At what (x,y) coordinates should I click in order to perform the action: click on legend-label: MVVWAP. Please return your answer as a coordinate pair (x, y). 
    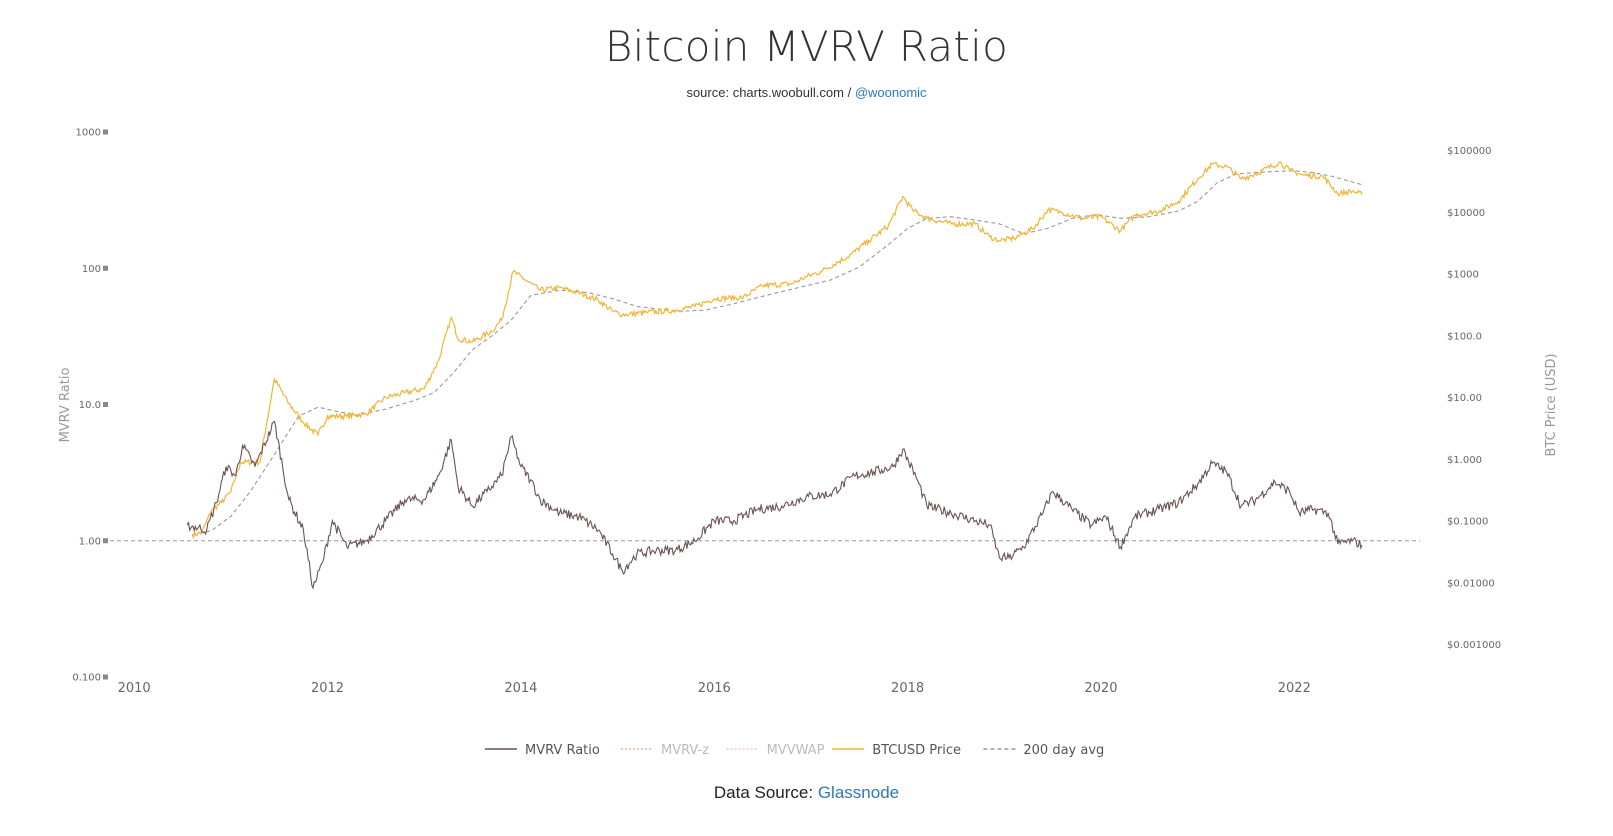
    Looking at the image, I should click on (796, 750).